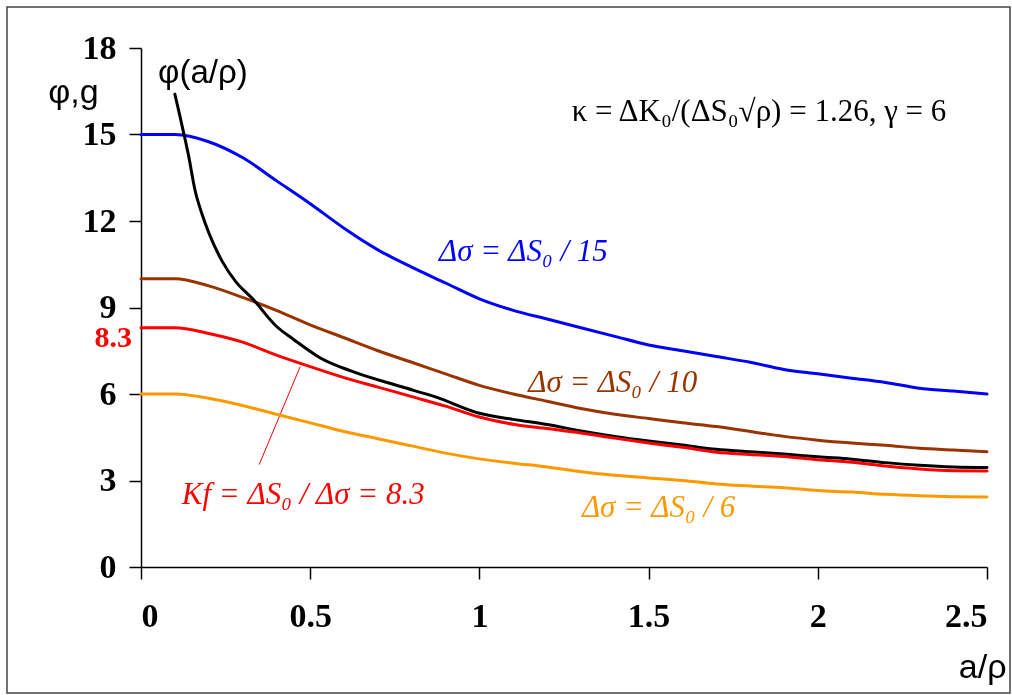 The height and width of the screenshot is (695, 1012). Describe the element at coordinates (982, 665) in the screenshot. I see `x-axis-title: a/ρ` at that location.